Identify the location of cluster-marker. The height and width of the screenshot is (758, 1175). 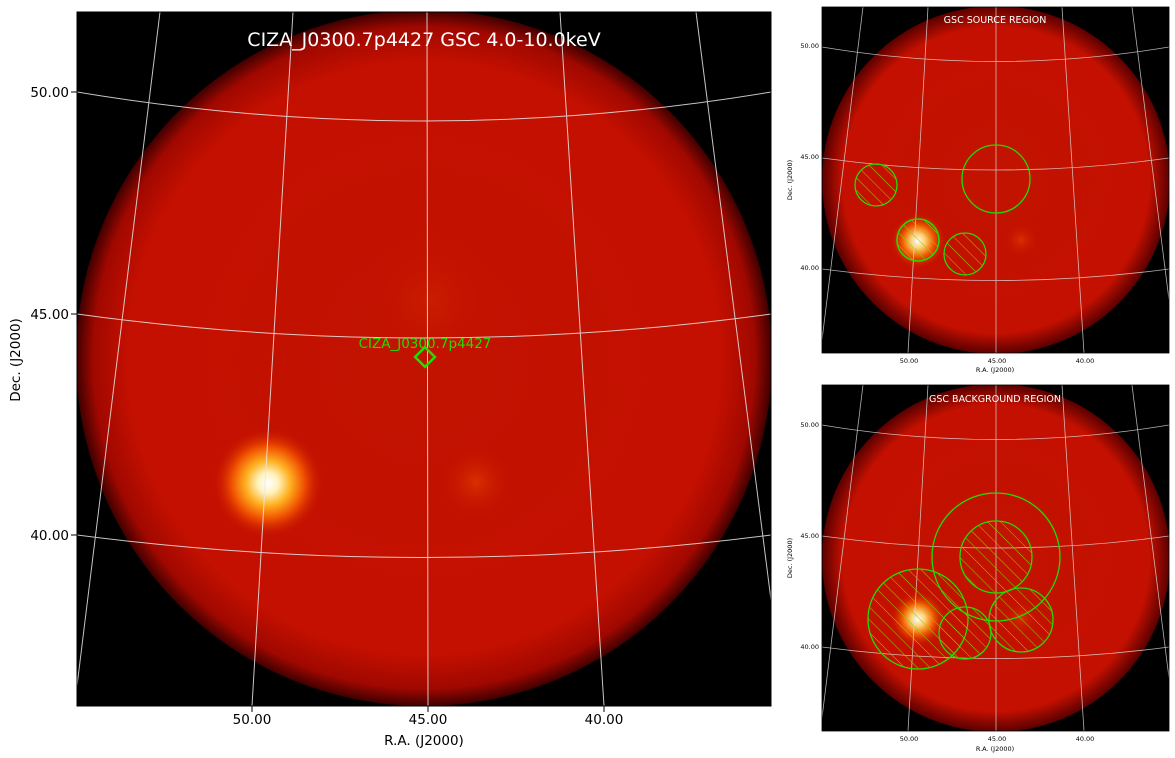
(425, 357).